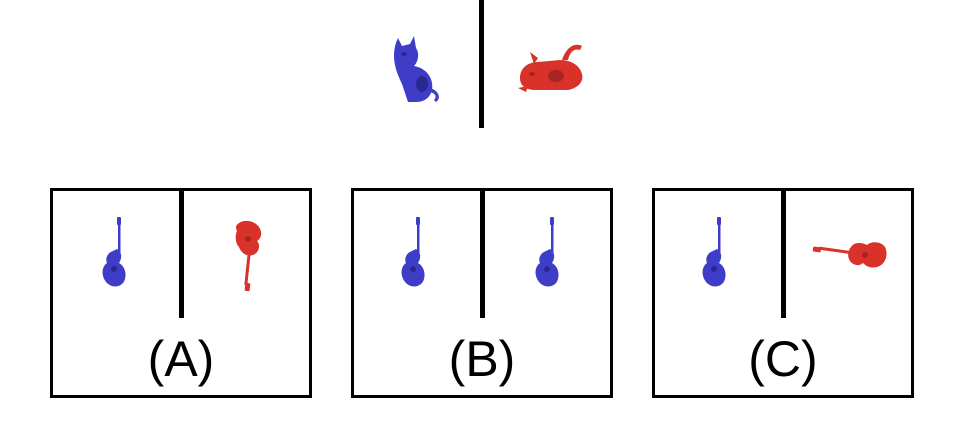 The image size is (963, 446). What do you see at coordinates (482, 254) in the screenshot?
I see `option-b-divider` at bounding box center [482, 254].